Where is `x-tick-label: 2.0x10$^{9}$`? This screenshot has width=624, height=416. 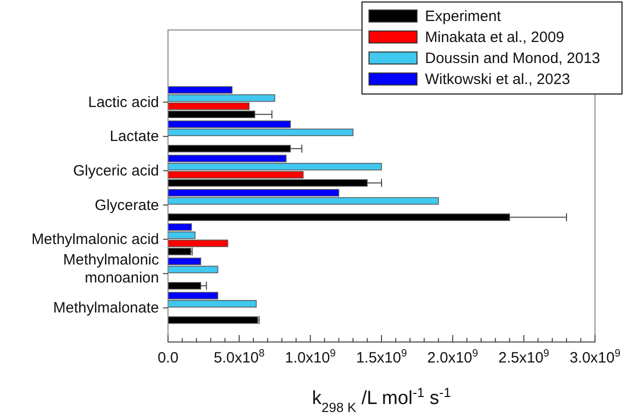
x-tick-label: 2.0x10$^{9}$ is located at coordinates (452, 357).